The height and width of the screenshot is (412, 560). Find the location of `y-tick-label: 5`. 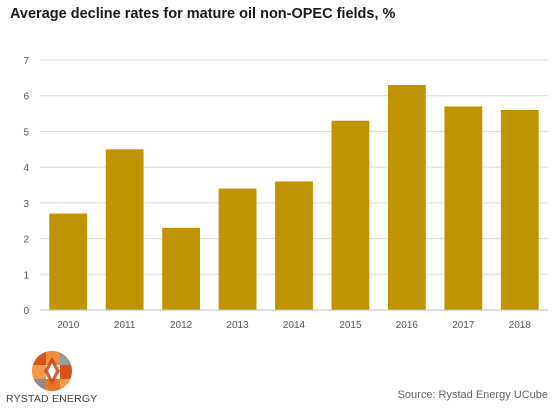

y-tick-label: 5 is located at coordinates (26, 132).